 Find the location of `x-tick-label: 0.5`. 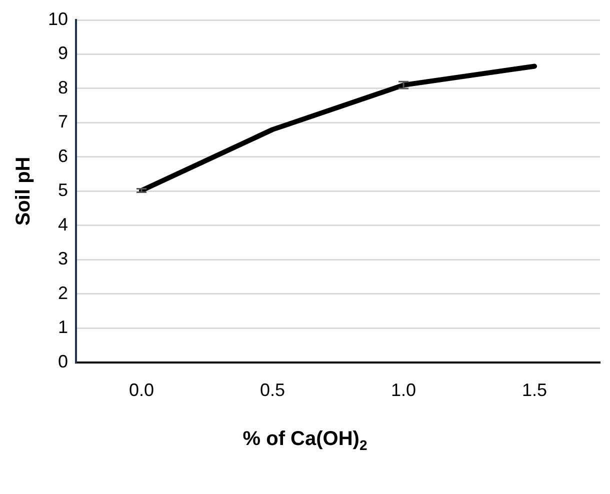

x-tick-label: 0.5 is located at coordinates (273, 390).